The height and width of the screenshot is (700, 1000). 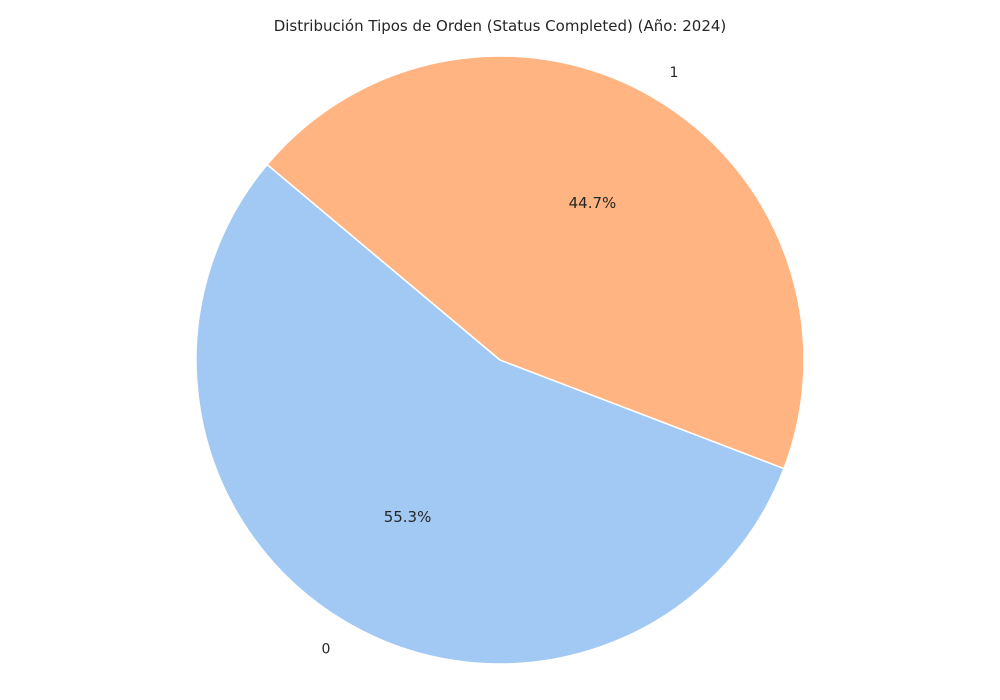 I want to click on slice-category-label-1: 1, so click(x=674, y=73).